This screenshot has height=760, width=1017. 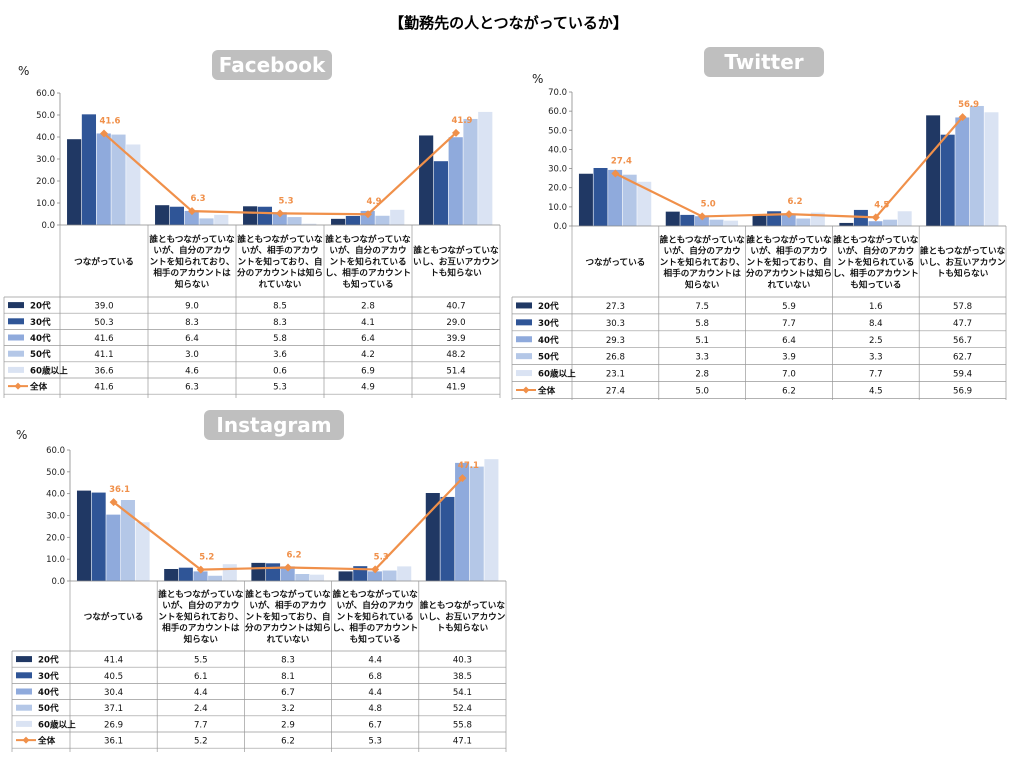 I want to click on table-cell: 40.5, so click(x=113, y=677).